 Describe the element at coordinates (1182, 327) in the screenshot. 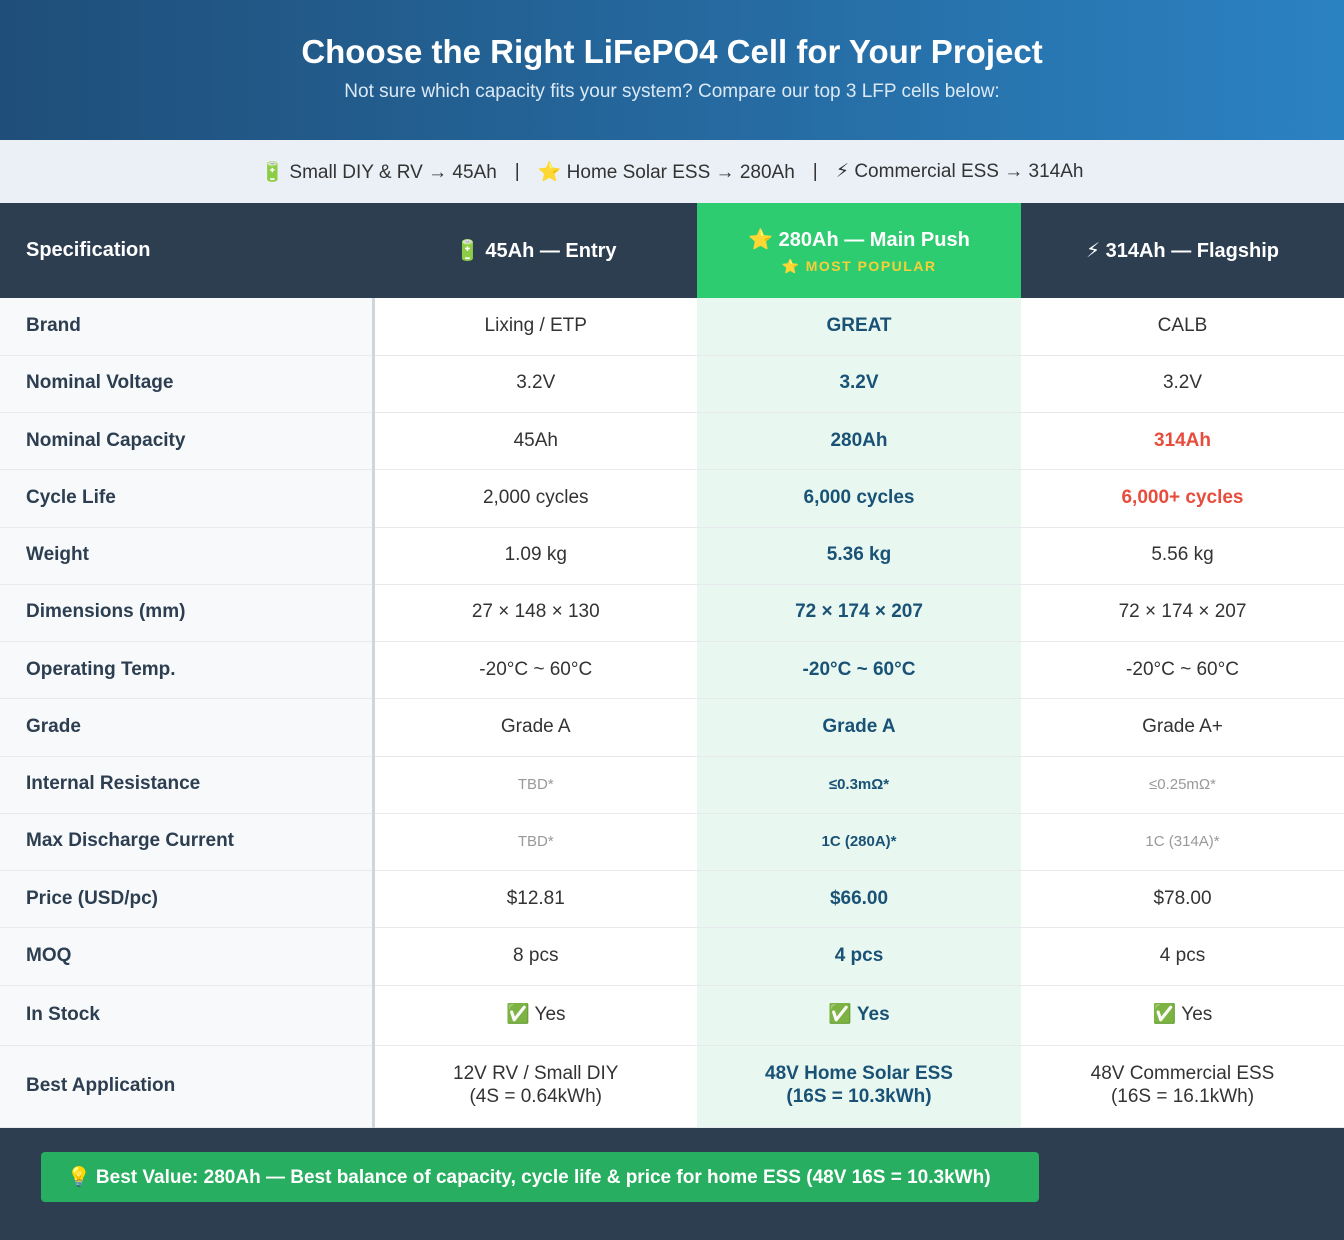

I see `cell: CALB` at that location.